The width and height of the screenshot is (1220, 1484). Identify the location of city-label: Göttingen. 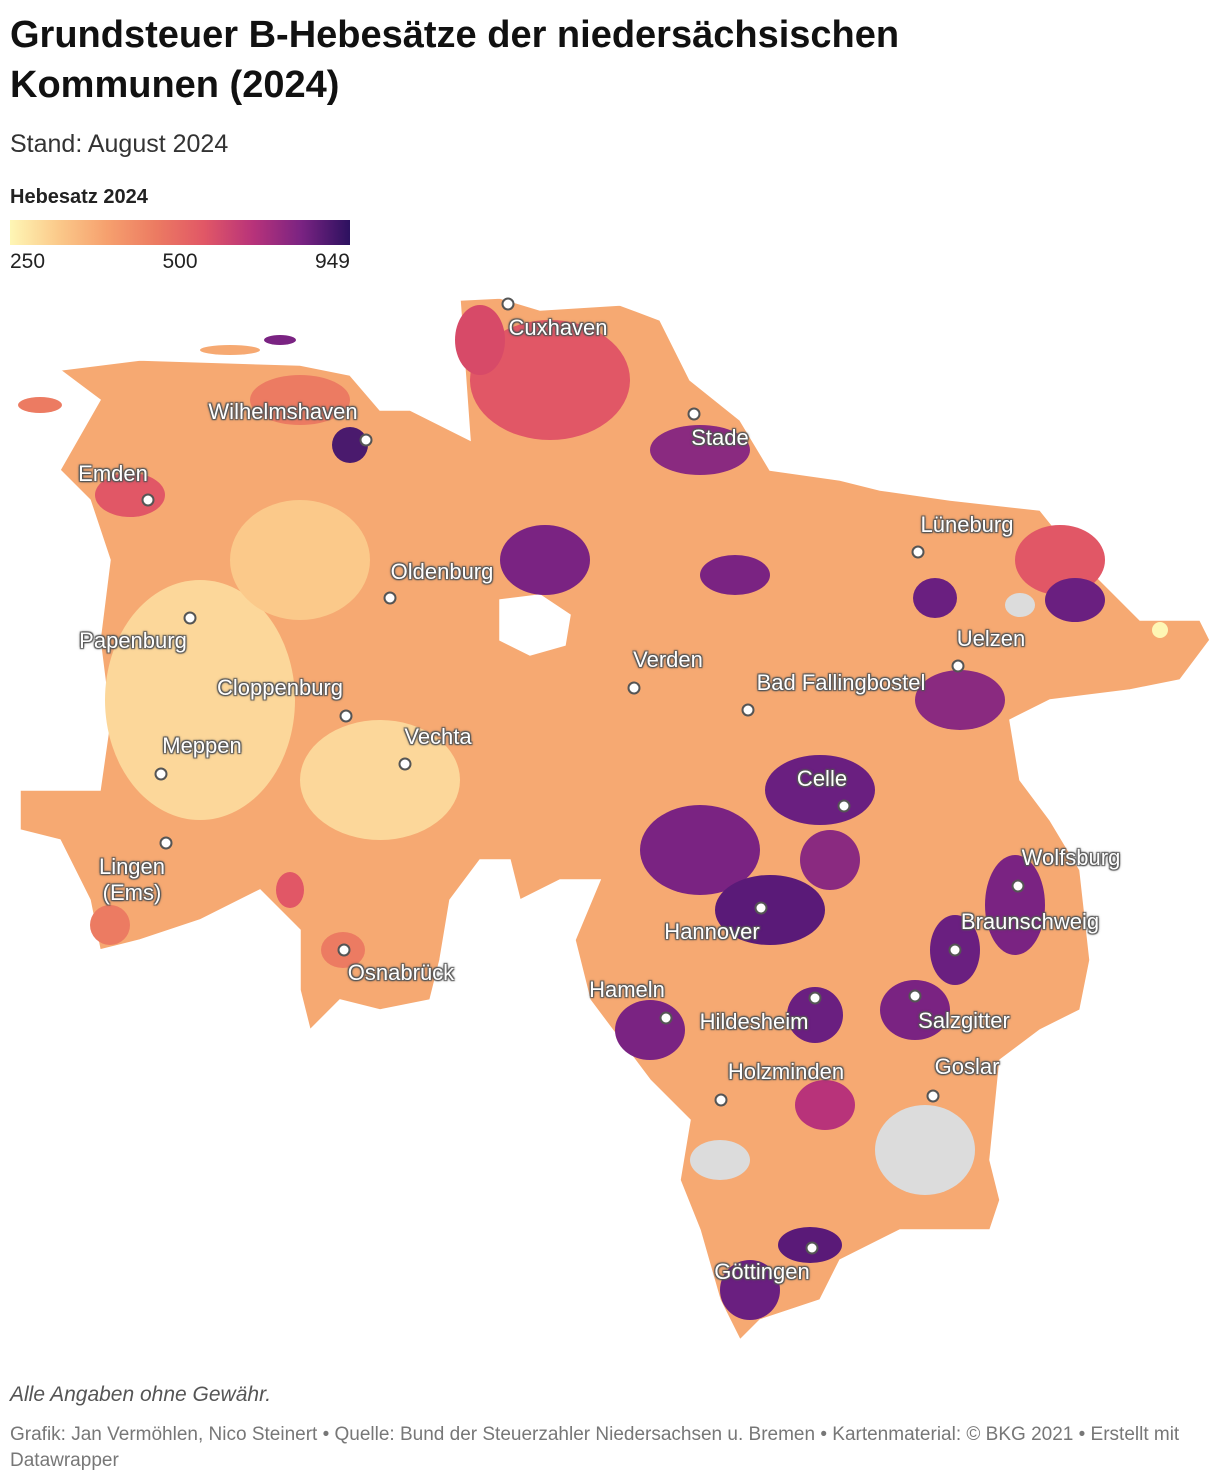
(762, 1271).